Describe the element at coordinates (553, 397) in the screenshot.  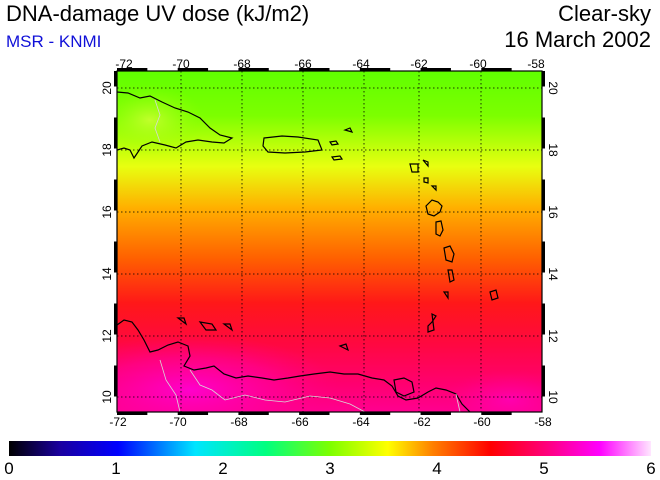
I see `right-lat-tick: 10` at that location.